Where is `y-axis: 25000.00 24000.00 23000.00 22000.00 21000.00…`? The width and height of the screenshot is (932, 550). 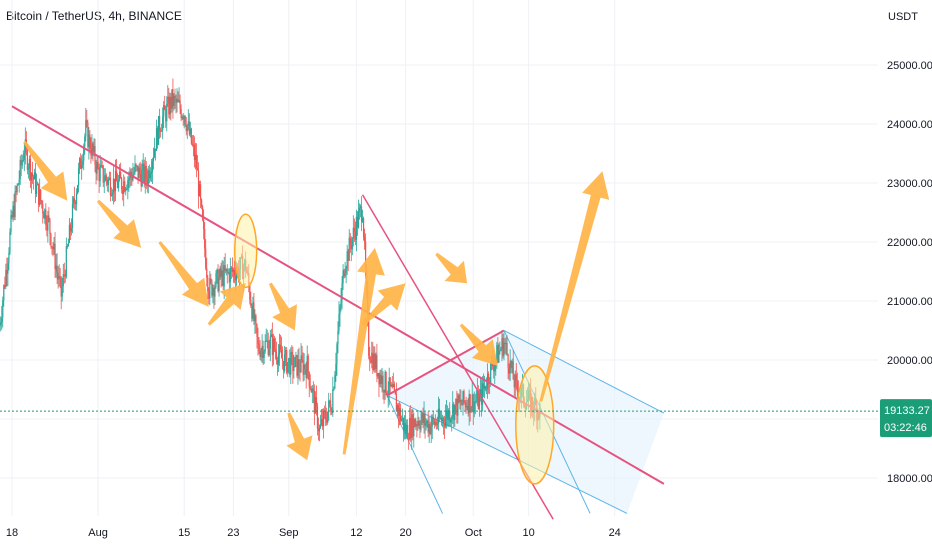
y-axis: 25000.00 24000.00 23000.00 22000.00 21000.00… is located at coordinates (909, 272).